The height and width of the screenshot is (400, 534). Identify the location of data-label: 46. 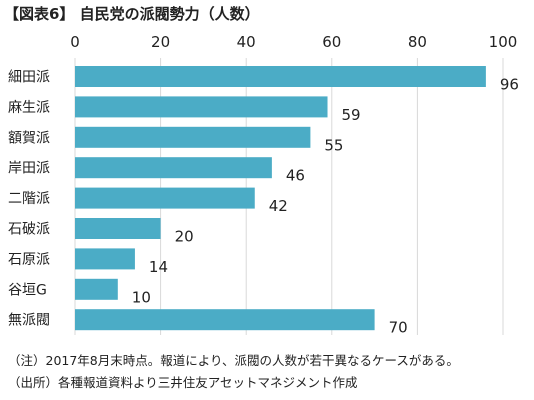
(295, 176).